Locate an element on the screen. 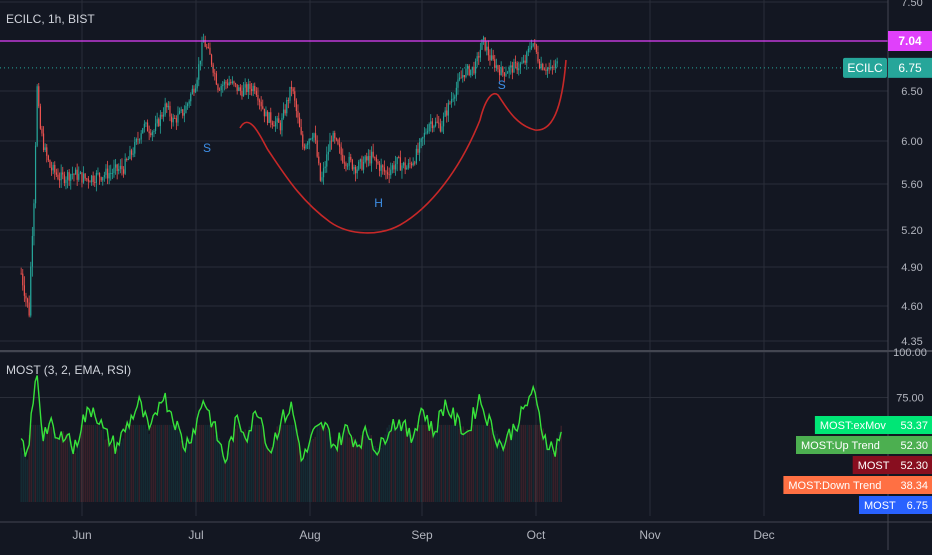  y-tick-label: 4.35 is located at coordinates (911, 342).